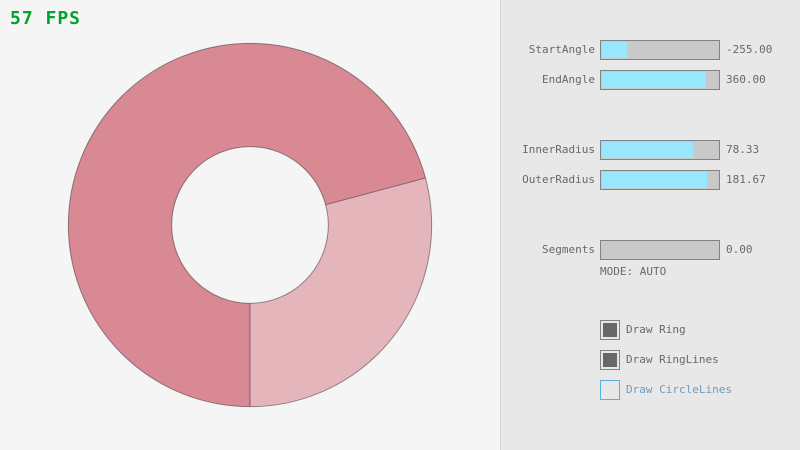 Image resolution: width=800 pixels, height=450 pixels. I want to click on slider-label: OuterRadius, so click(558, 179).